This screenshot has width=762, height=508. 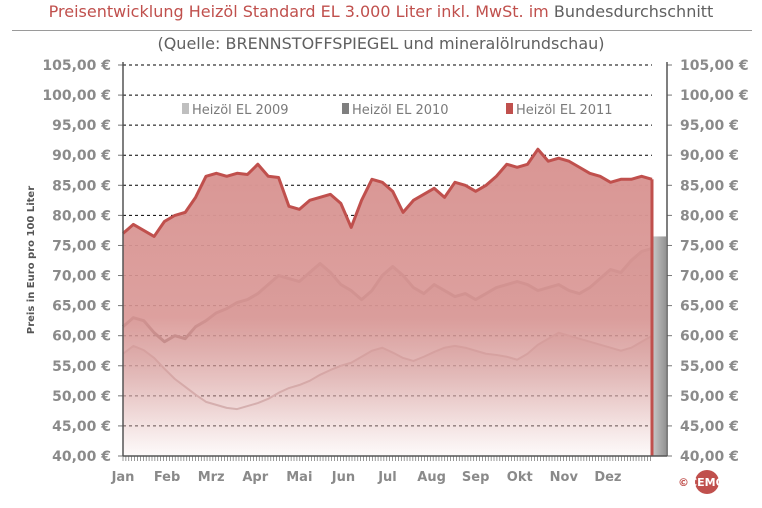 What do you see at coordinates (709, 126) in the screenshot?
I see `y-tick-label-right: 95,00 €` at bounding box center [709, 126].